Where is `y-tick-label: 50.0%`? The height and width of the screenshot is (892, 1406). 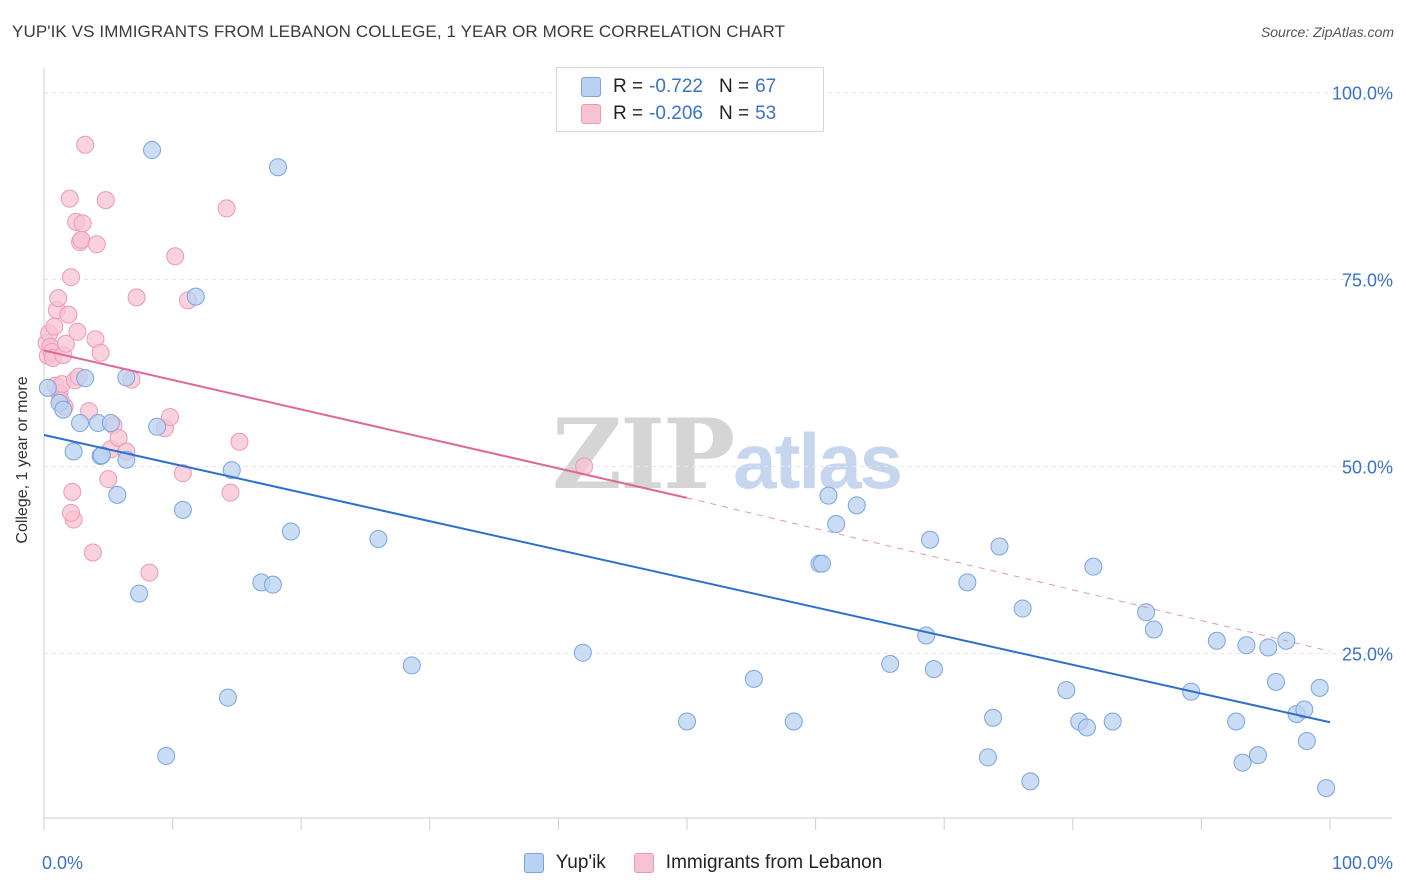 y-tick-label: 50.0% is located at coordinates (1367, 467).